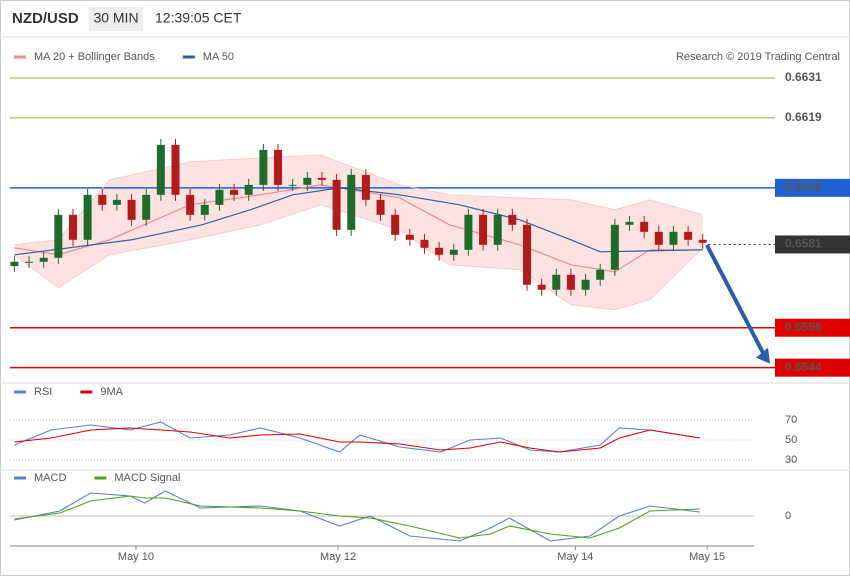 This screenshot has height=576, width=850. Describe the element at coordinates (147, 478) in the screenshot. I see `legend-label: MACD Signal` at that location.